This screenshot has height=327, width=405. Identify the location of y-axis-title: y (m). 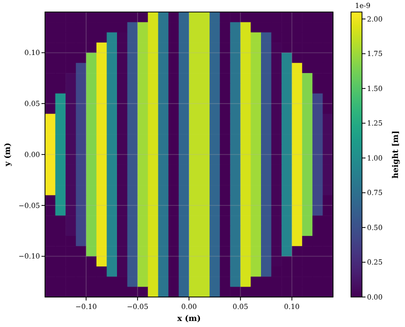
(7, 155).